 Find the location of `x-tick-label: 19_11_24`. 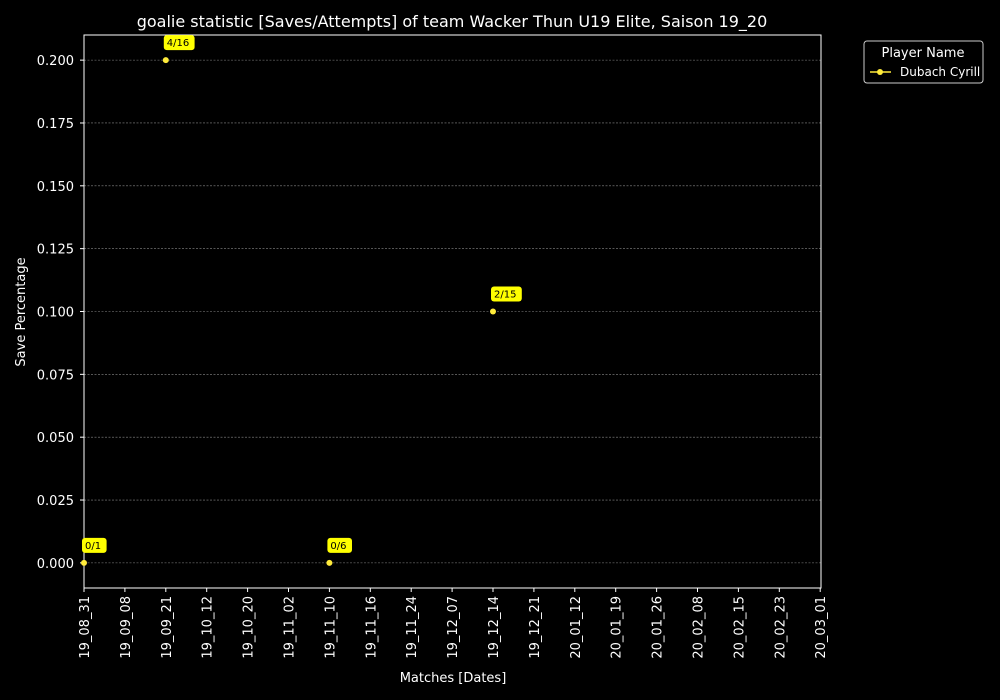

x-tick-label: 19_11_24 is located at coordinates (412, 627).